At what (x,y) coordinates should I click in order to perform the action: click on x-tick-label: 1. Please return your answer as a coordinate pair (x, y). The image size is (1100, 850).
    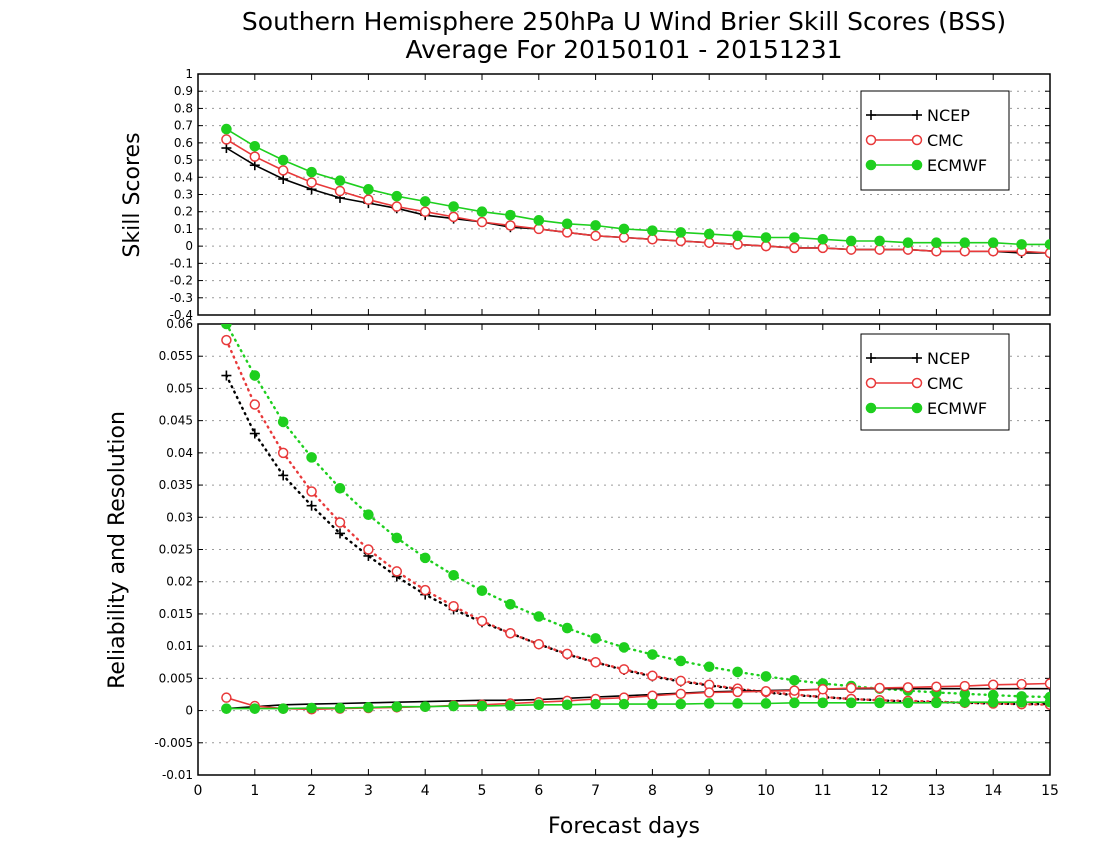
    Looking at the image, I should click on (254, 791).